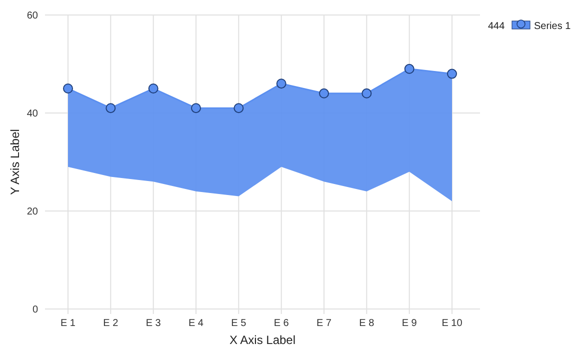  Describe the element at coordinates (154, 323) in the screenshot. I see `x-tick-label: E 3` at that location.